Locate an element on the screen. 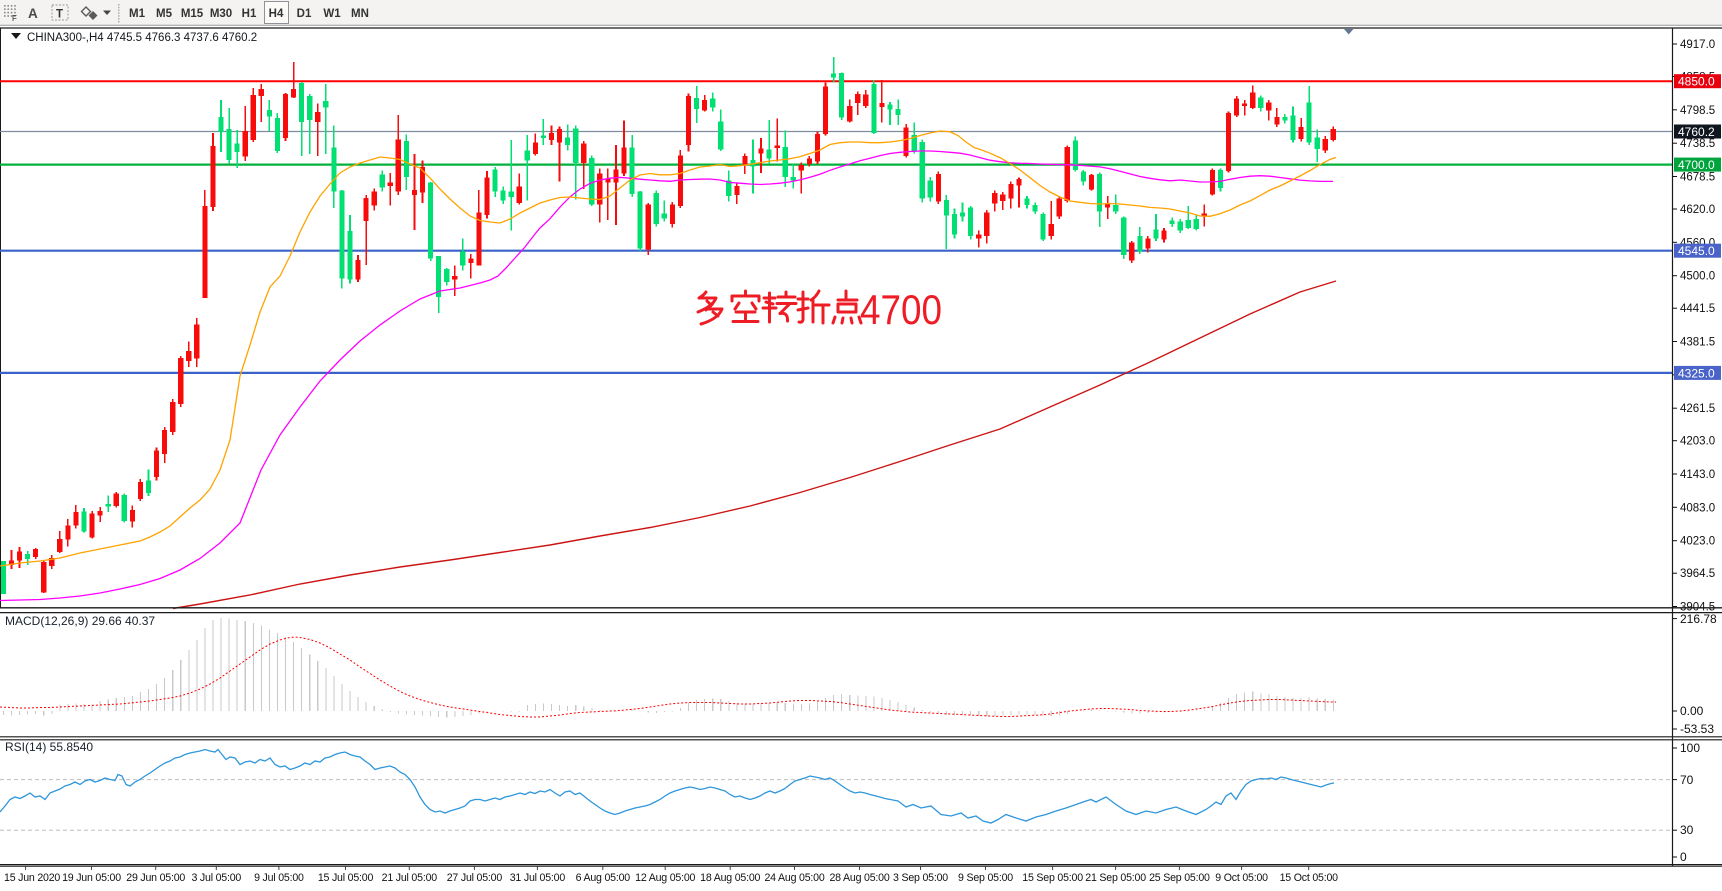 The width and height of the screenshot is (1722, 891). svg-text: -53.53 is located at coordinates (1697, 729).